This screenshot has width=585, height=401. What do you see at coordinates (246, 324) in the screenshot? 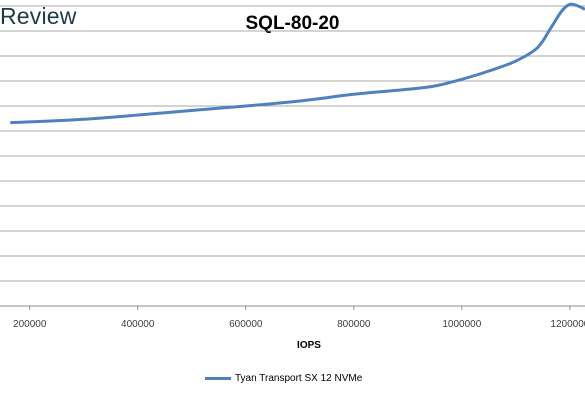
I see `x-tick-label: 600000` at bounding box center [246, 324].